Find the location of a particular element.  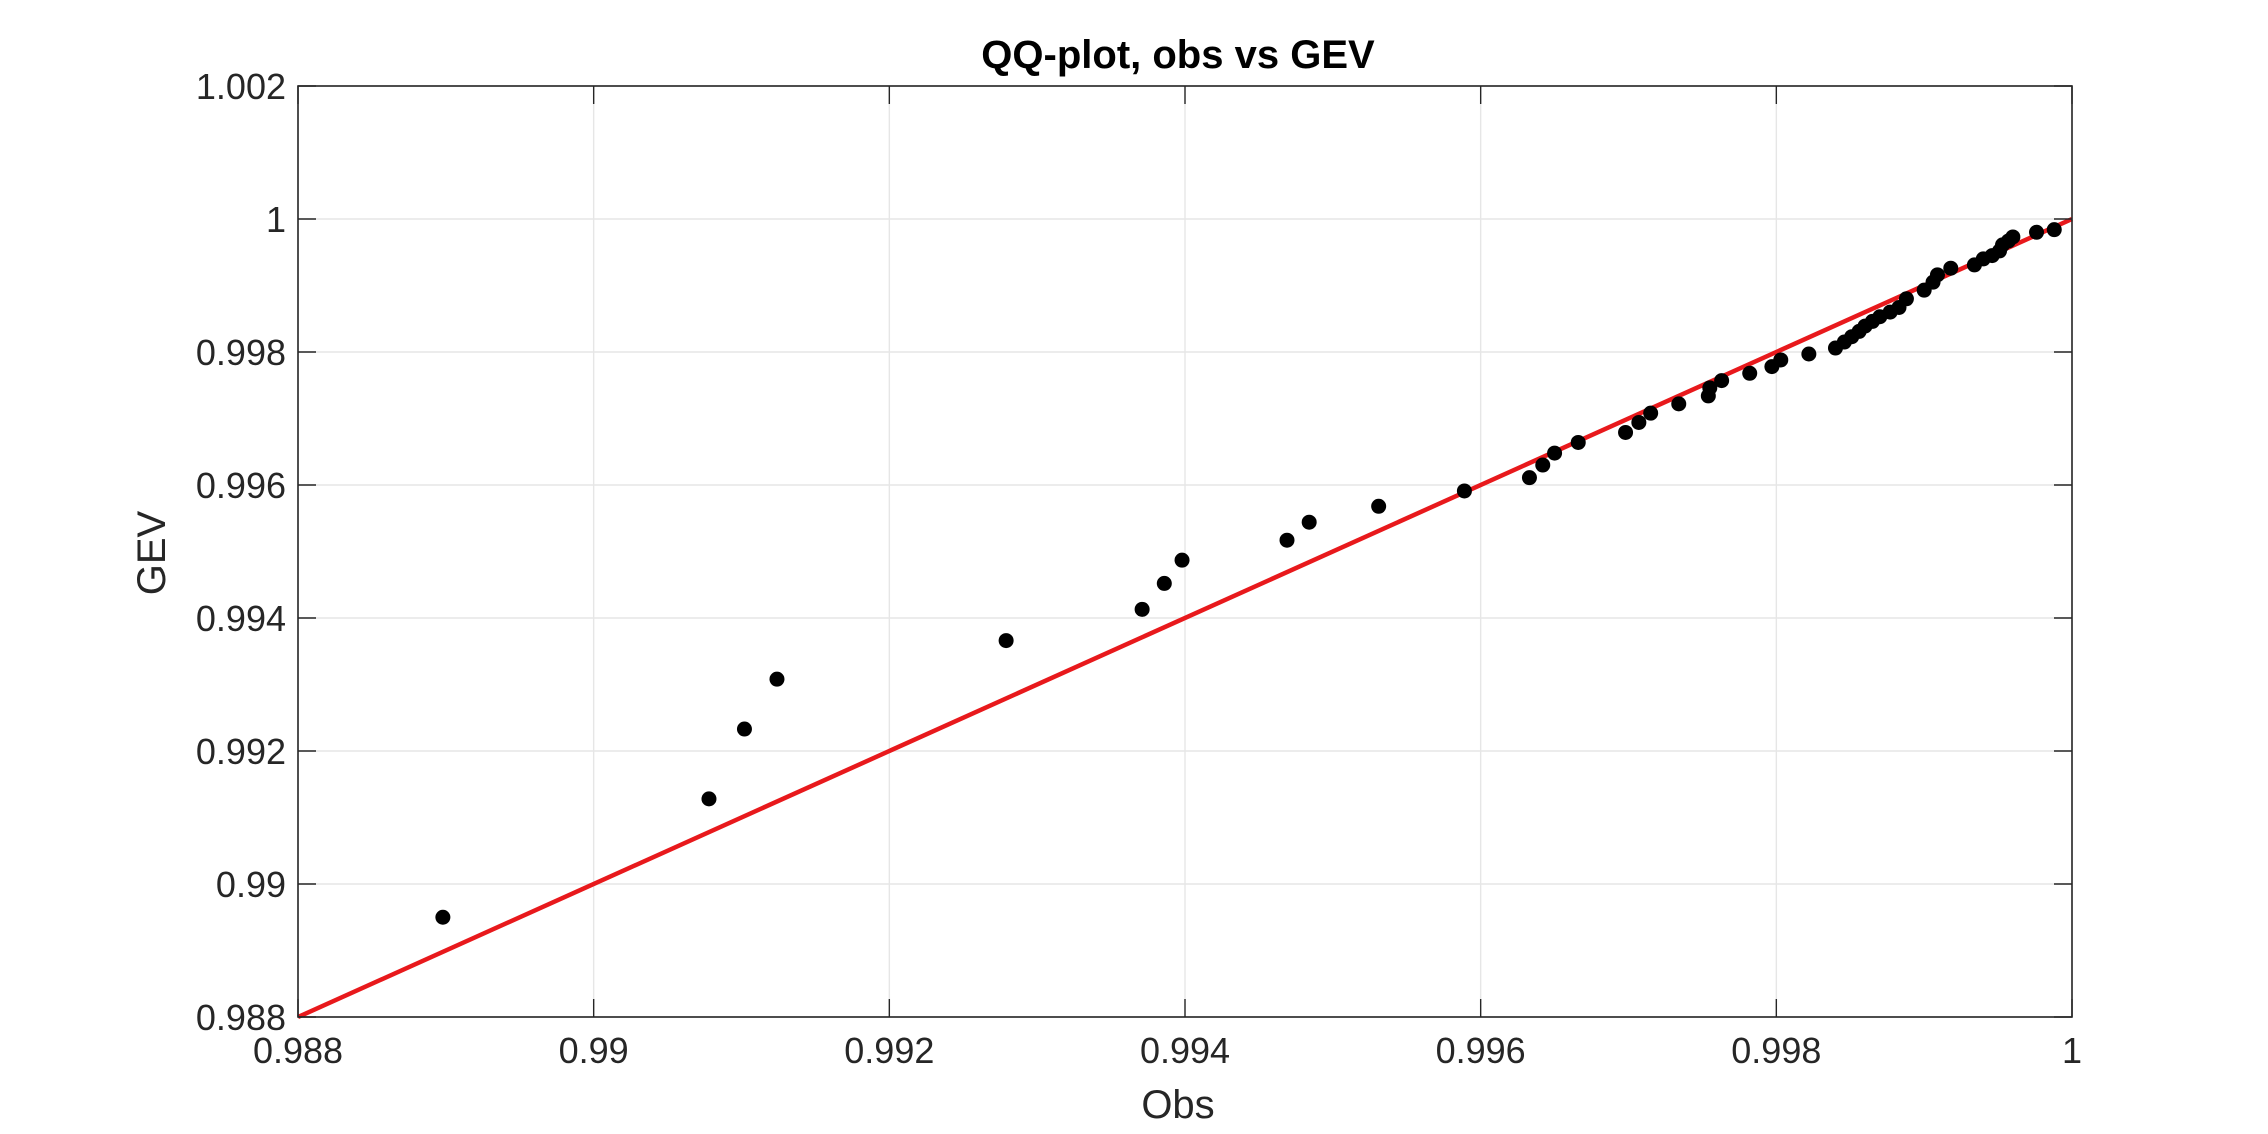

x-tick-label: 0.99 is located at coordinates (594, 1050).